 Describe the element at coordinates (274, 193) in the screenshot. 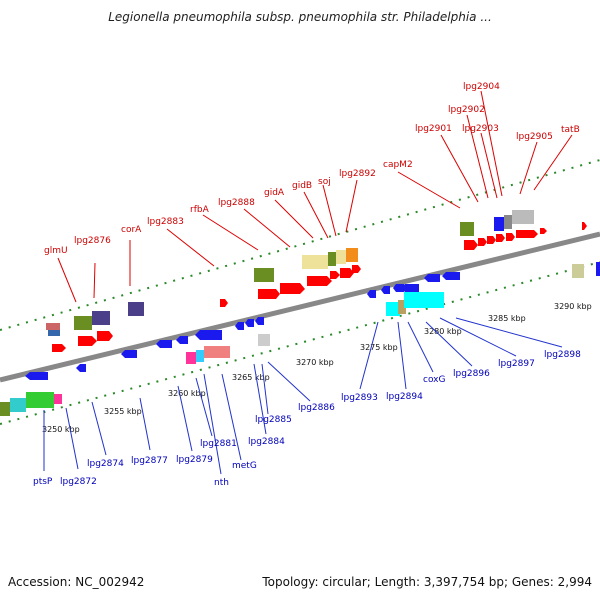

I see `label-gidA: gidA` at that location.